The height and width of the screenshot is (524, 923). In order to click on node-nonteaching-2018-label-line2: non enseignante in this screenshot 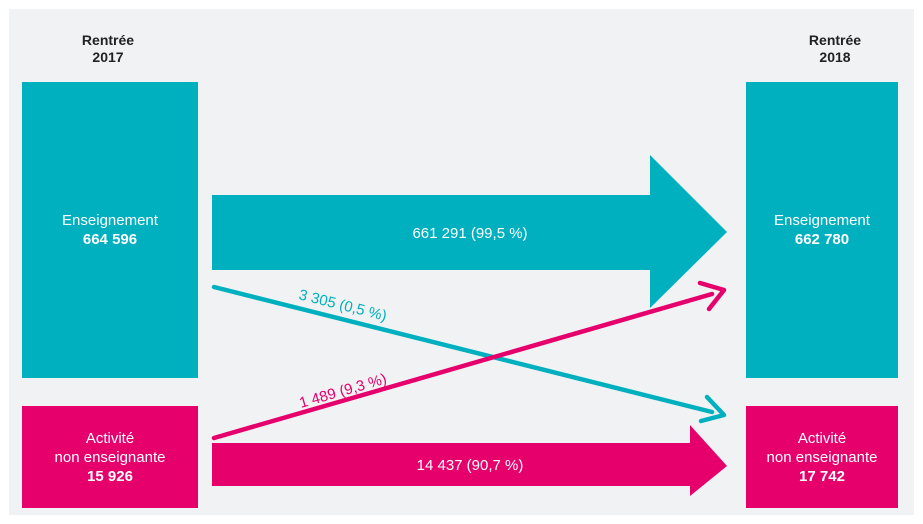, I will do `click(822, 457)`.